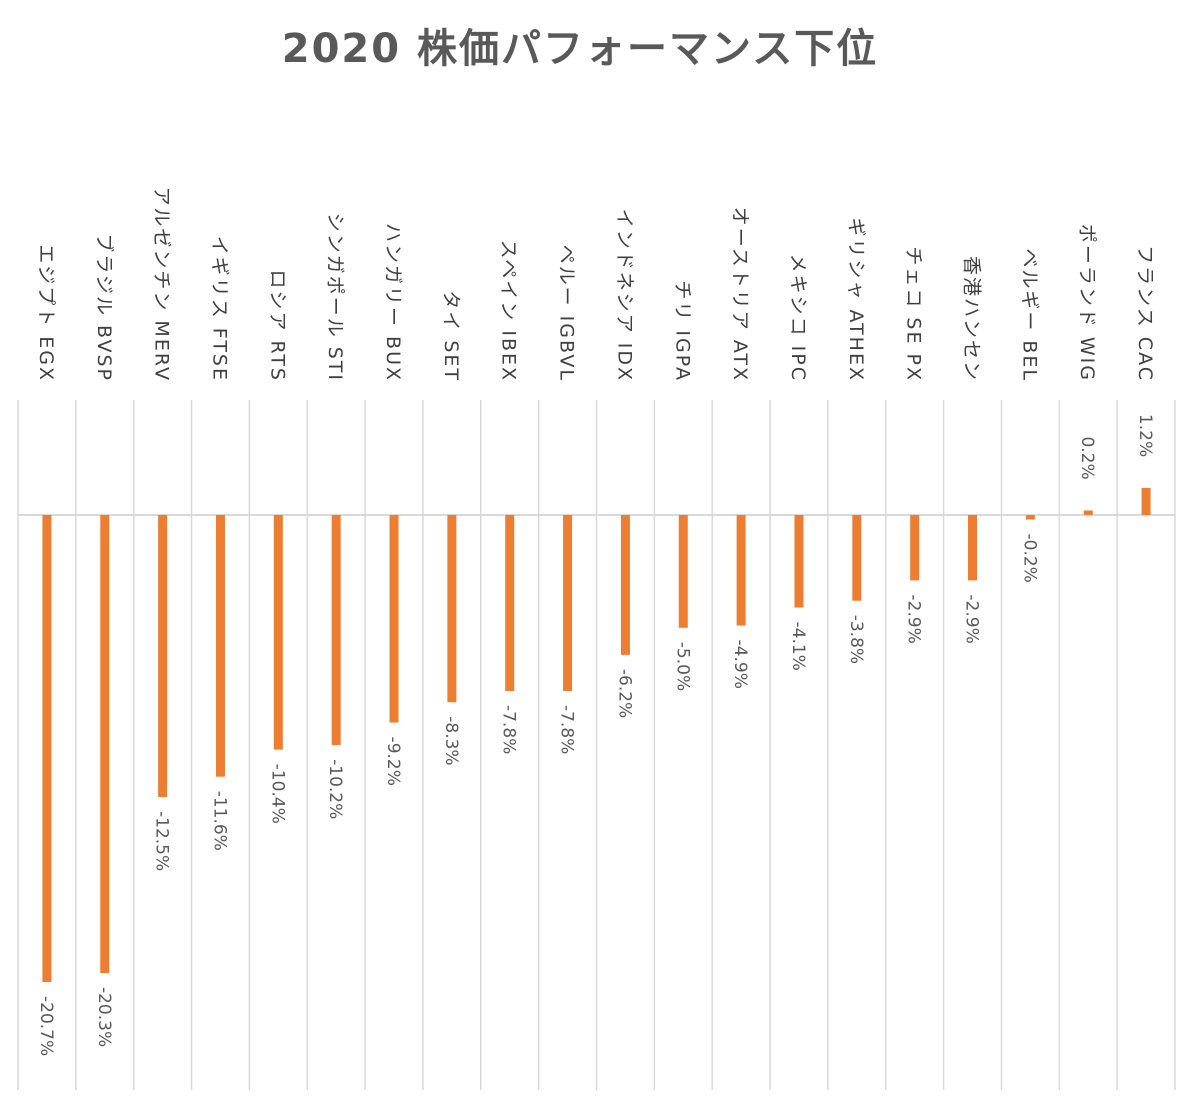  What do you see at coordinates (46, 1026) in the screenshot?
I see `data-label: -20.7%` at bounding box center [46, 1026].